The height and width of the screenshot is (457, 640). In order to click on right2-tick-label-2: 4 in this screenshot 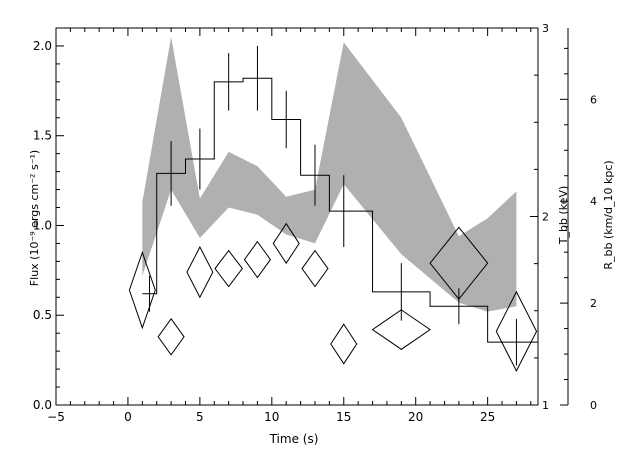, I will do `click(593, 201)`.